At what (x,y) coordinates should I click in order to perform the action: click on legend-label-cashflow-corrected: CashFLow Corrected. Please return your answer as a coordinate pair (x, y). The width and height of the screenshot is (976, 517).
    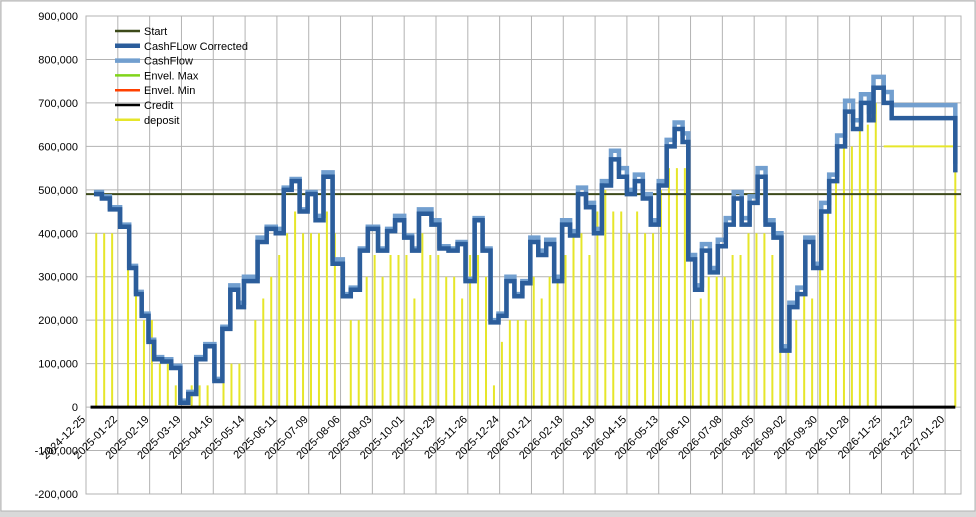
    Looking at the image, I should click on (196, 47).